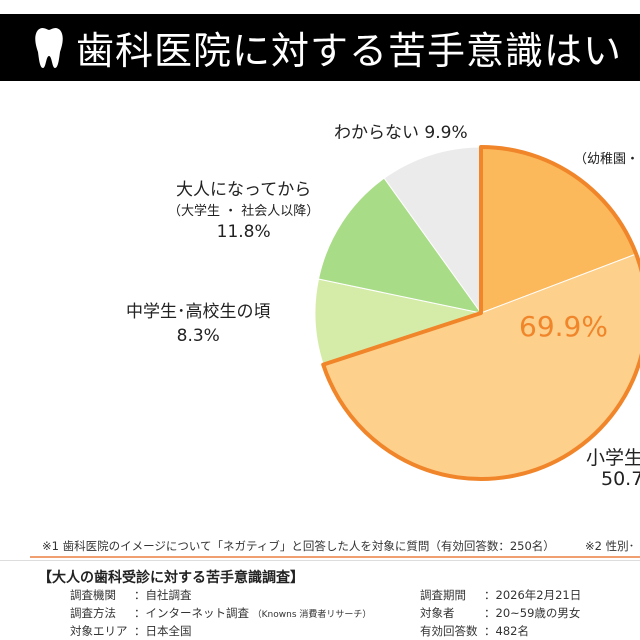  I want to click on title-bar: 歯科医院に対する苦手意識はい, so click(320, 47).